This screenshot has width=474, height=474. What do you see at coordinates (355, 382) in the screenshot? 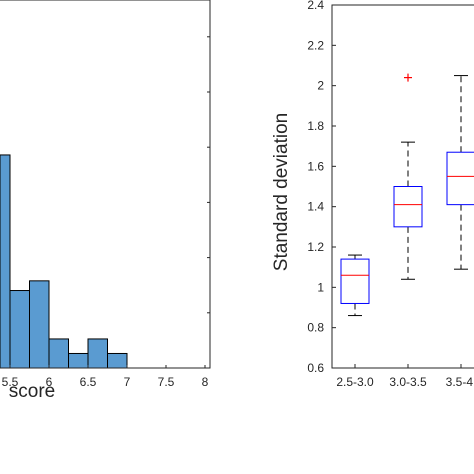
I see `boxplot-x-tick-label: 2.5-3.0` at bounding box center [355, 382].